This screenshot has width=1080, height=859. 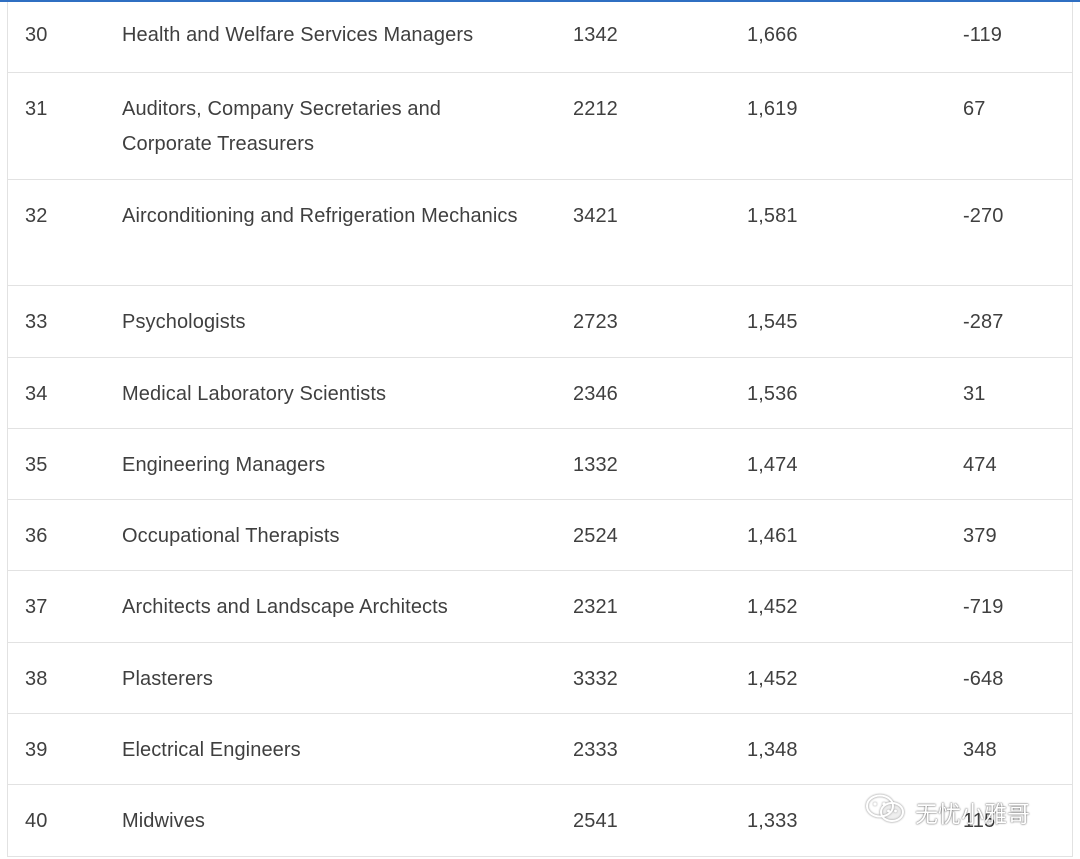 I want to click on code-cell: 2723, so click(x=595, y=322).